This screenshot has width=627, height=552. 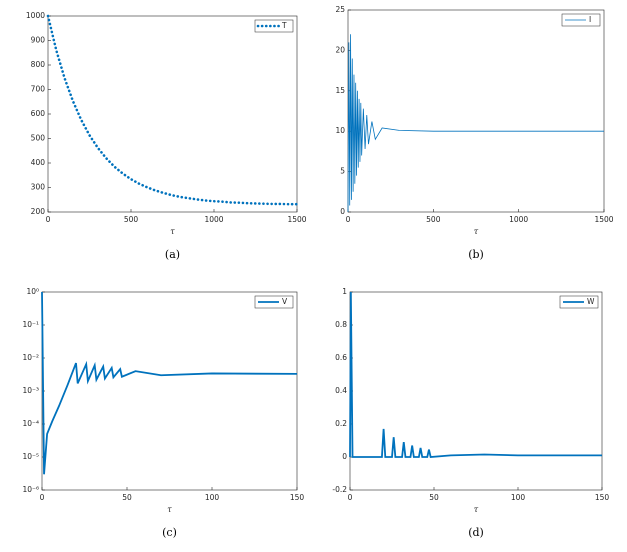 I want to click on y-tick-label: 5, so click(x=342, y=171).